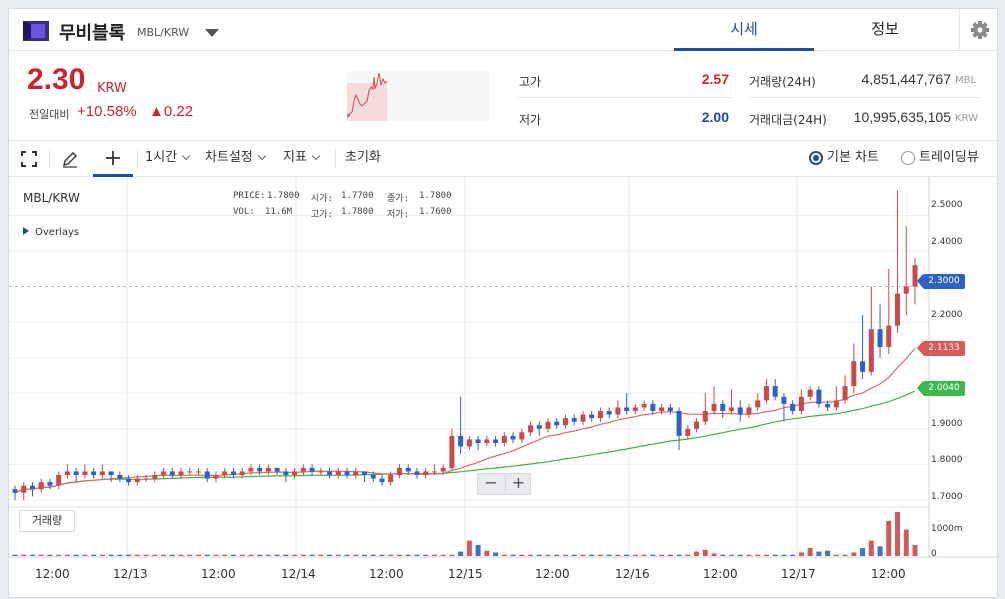  Describe the element at coordinates (418, 96) in the screenshot. I see `sparkline-chart` at that location.